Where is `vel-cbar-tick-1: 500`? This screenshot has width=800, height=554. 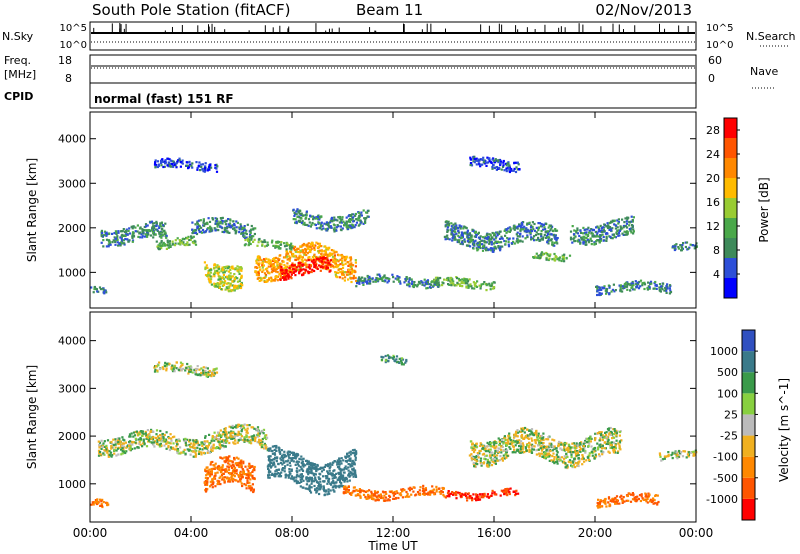
vel-cbar-tick-1: 500 is located at coordinates (727, 372).